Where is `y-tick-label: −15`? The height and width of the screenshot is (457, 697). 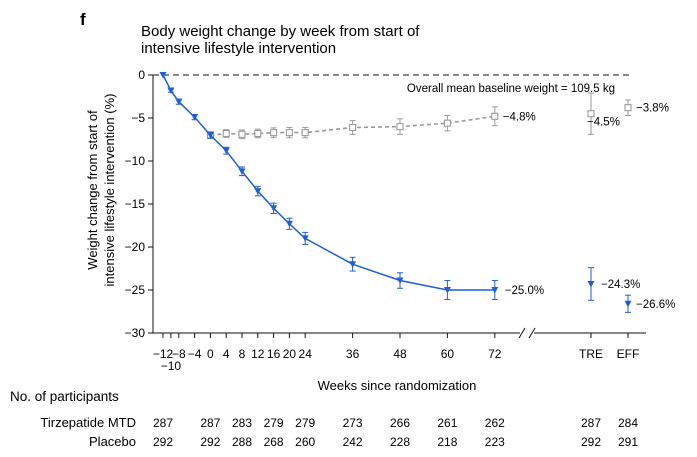
y-tick-label: −15 is located at coordinates (135, 204).